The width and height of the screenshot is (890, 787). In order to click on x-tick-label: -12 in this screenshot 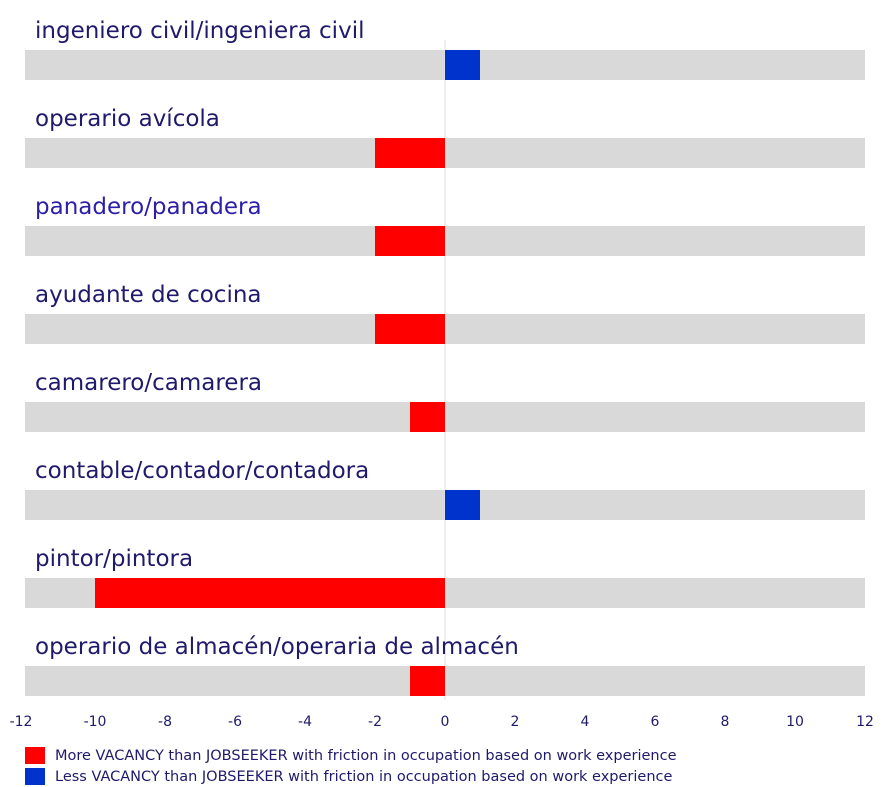, I will do `click(21, 722)`.